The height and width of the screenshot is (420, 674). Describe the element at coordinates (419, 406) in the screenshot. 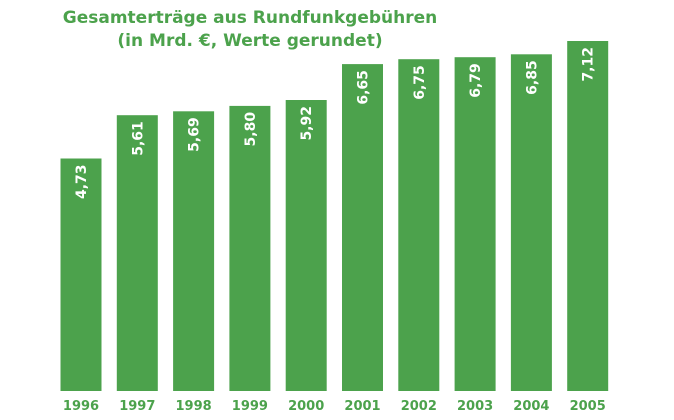

I see `x-tick-label-2002: 2002` at that location.